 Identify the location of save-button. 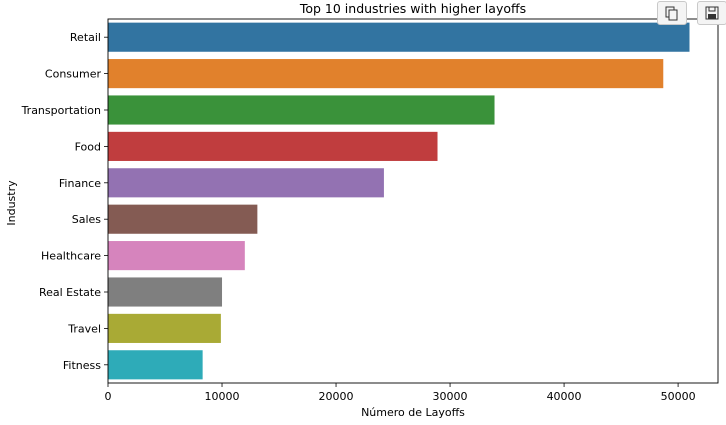
(711, 13).